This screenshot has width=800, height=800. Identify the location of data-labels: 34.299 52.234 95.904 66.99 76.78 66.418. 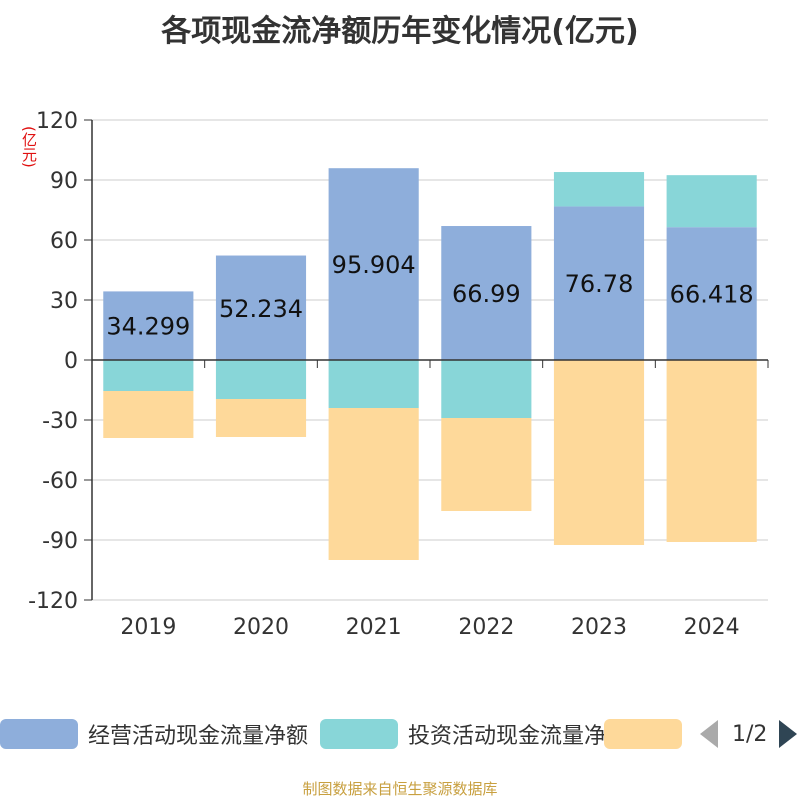
(429, 296).